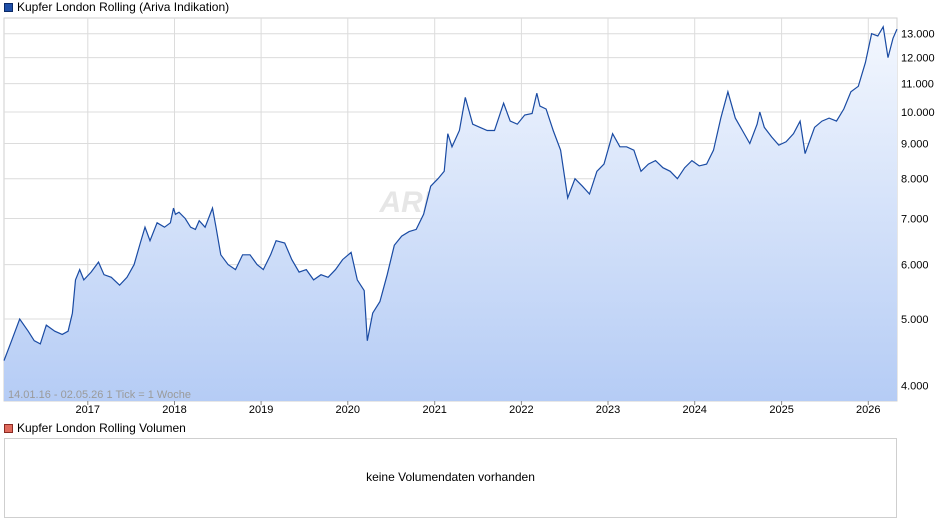 This screenshot has width=940, height=526. Describe the element at coordinates (261, 410) in the screenshot. I see `x-tick-label: 2019` at that location.